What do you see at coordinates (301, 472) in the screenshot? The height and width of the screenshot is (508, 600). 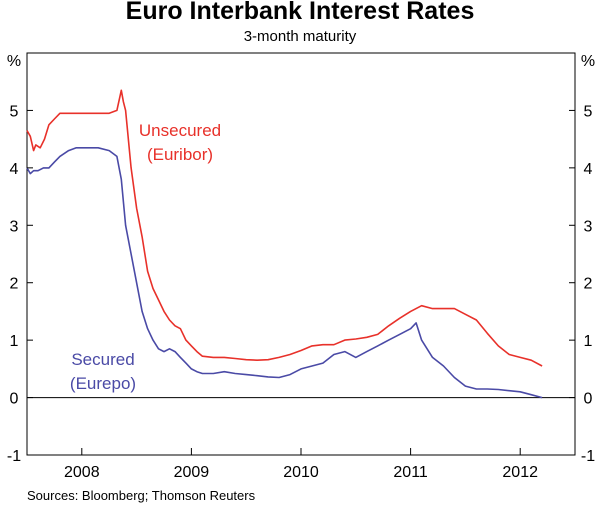 I see `x-tick-label: 2010` at bounding box center [301, 472].